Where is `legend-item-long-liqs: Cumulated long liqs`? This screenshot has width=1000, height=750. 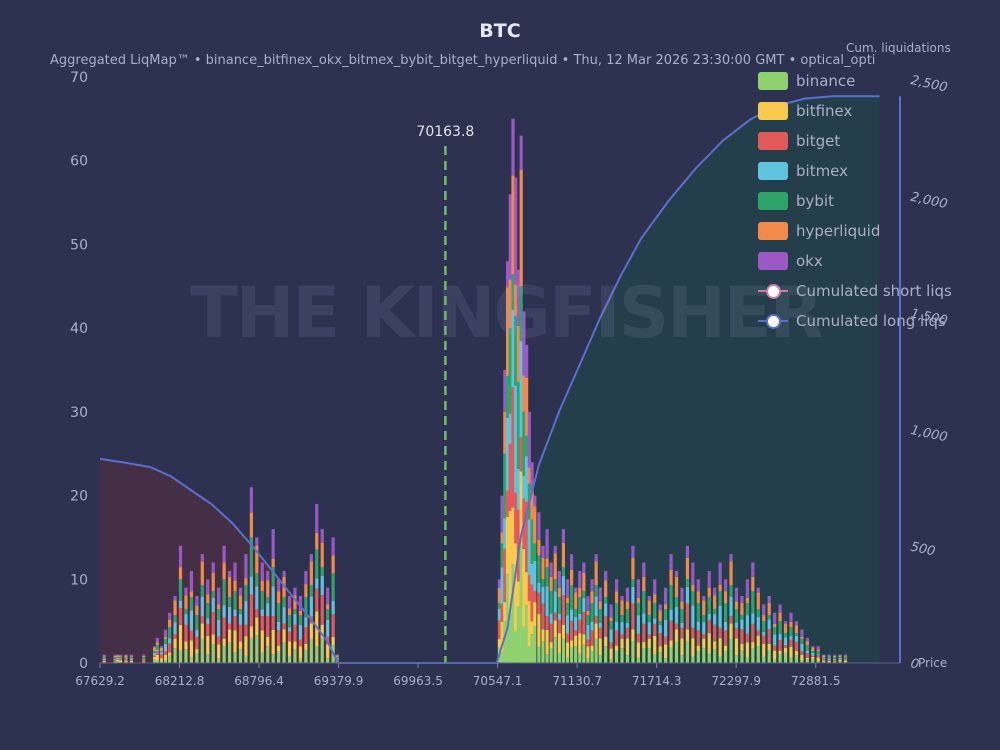
legend-item-long-liqs: Cumulated long liqs is located at coordinates (855, 321).